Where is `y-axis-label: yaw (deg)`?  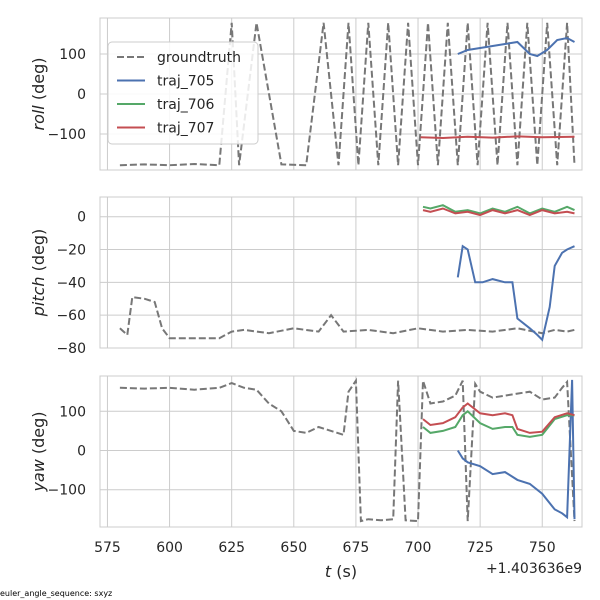 y-axis-label: yaw (deg) is located at coordinates (38, 451).